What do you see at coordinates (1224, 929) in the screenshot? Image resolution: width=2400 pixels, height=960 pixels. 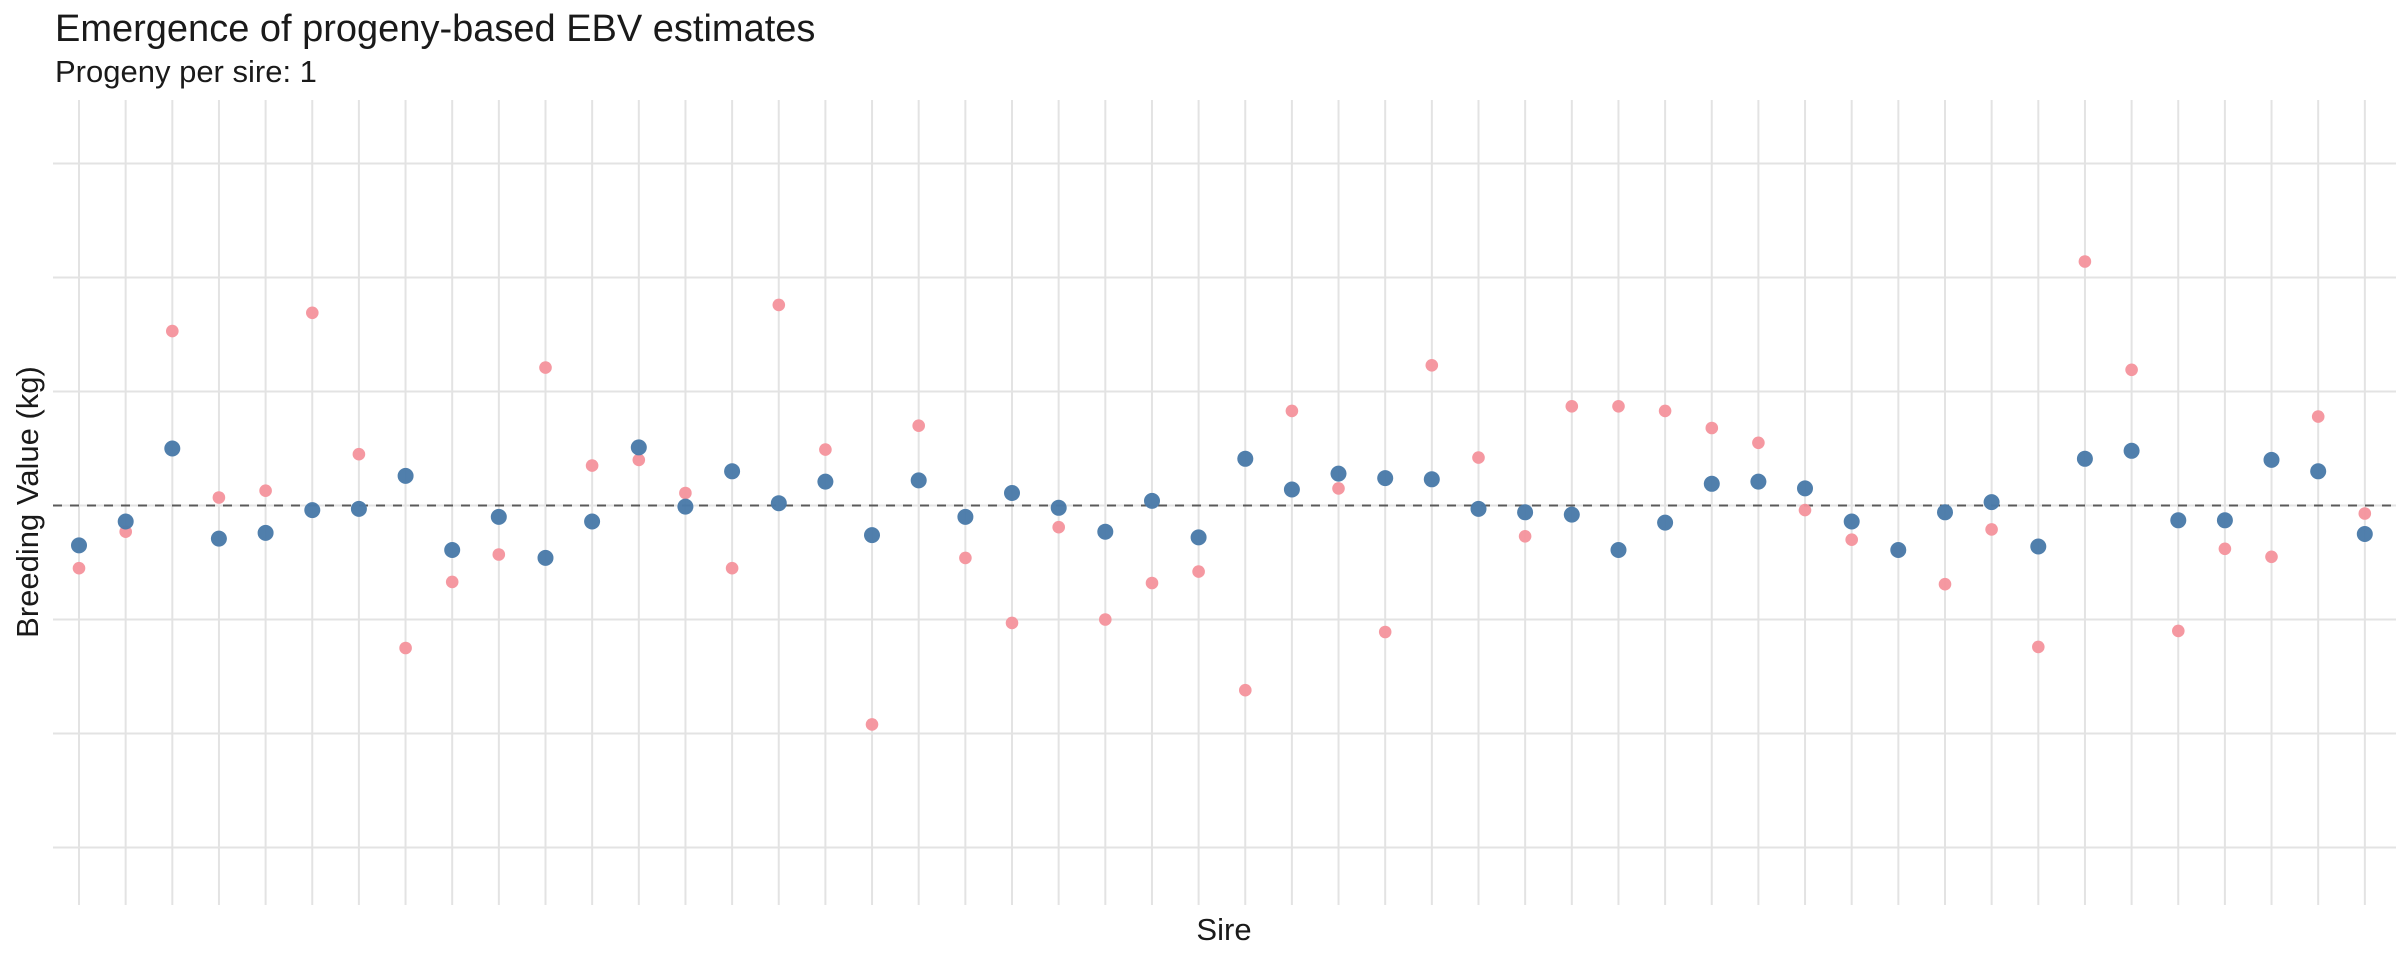 I see `x-axis-title: Sire` at bounding box center [1224, 929].